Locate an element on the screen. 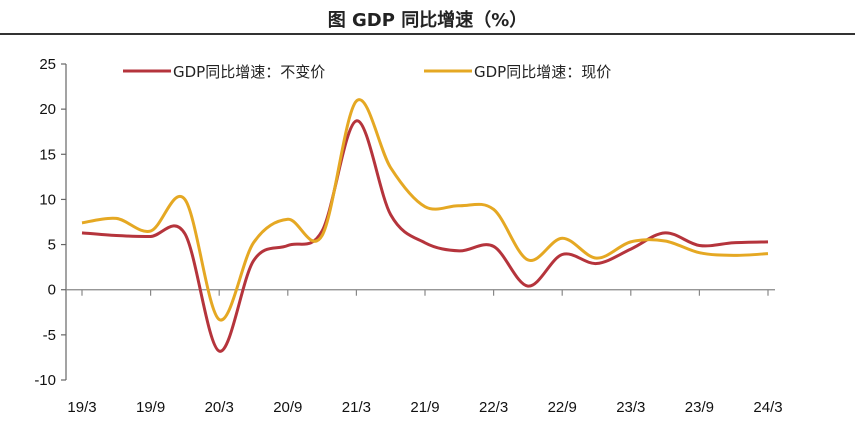  x-tick-label: 20/9 is located at coordinates (287, 407).